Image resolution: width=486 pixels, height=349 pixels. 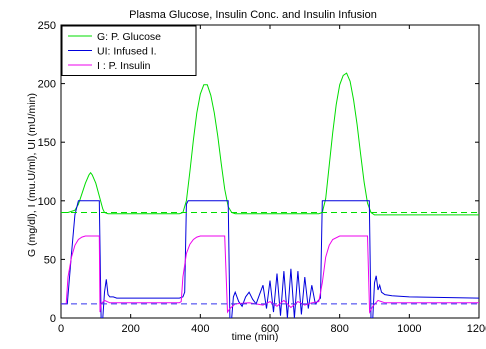 What do you see at coordinates (339, 329) in the screenshot?
I see `x-tick-label: 800` at bounding box center [339, 329].